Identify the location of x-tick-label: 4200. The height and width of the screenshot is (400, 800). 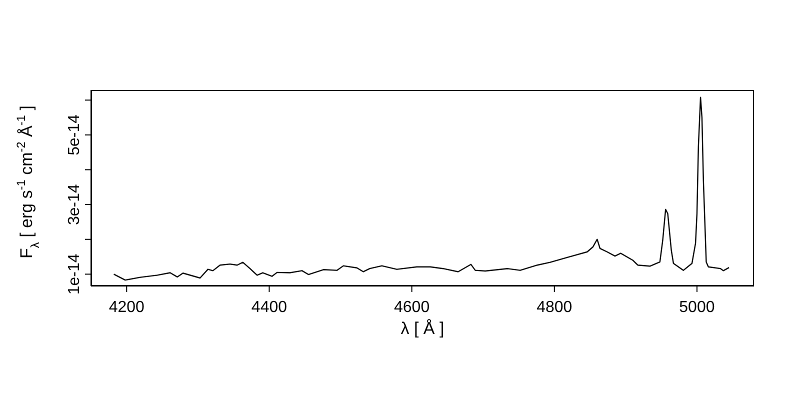
(126, 307).